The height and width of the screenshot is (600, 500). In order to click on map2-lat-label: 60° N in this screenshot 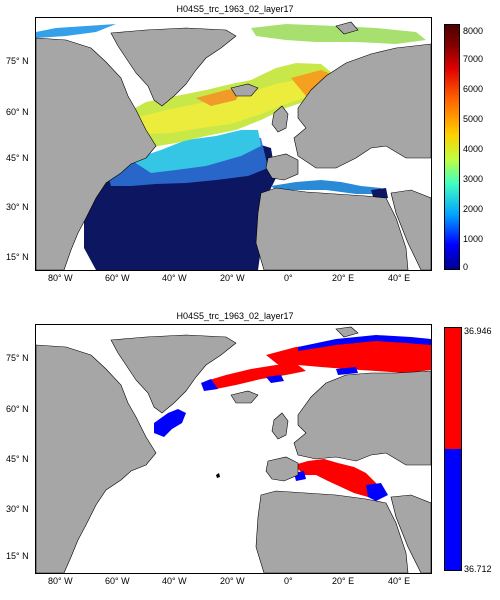, I will do `click(17, 409)`.